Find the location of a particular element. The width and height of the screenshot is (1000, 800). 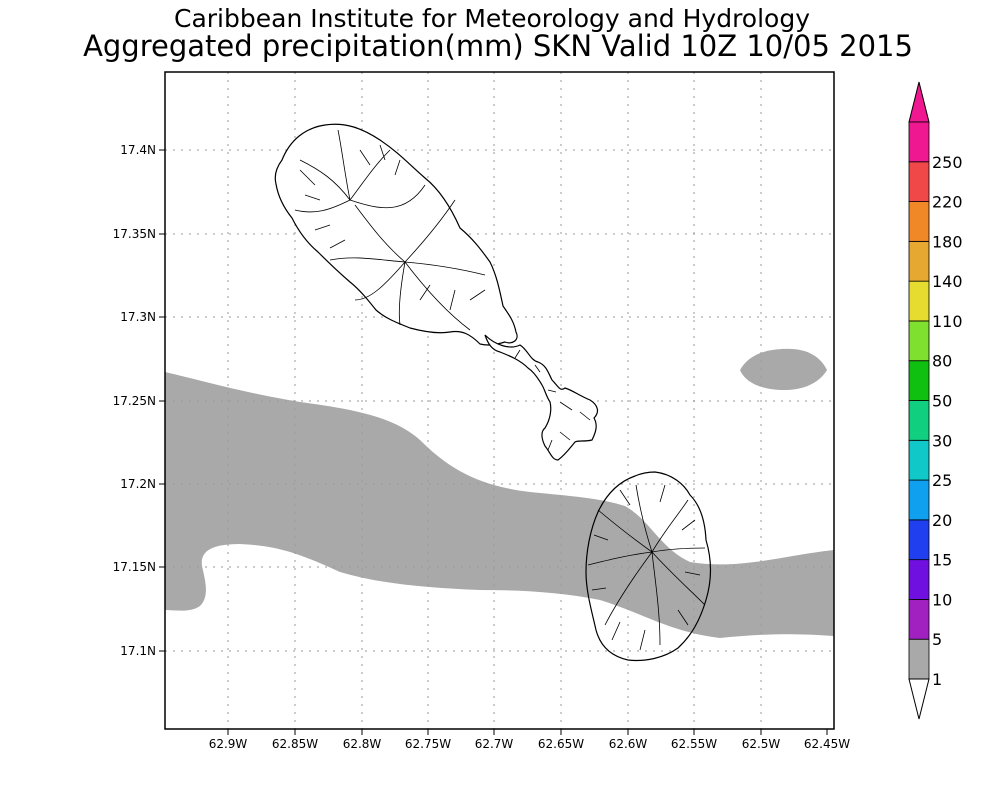

lat-tick-label: 17.15N is located at coordinates (134, 567).